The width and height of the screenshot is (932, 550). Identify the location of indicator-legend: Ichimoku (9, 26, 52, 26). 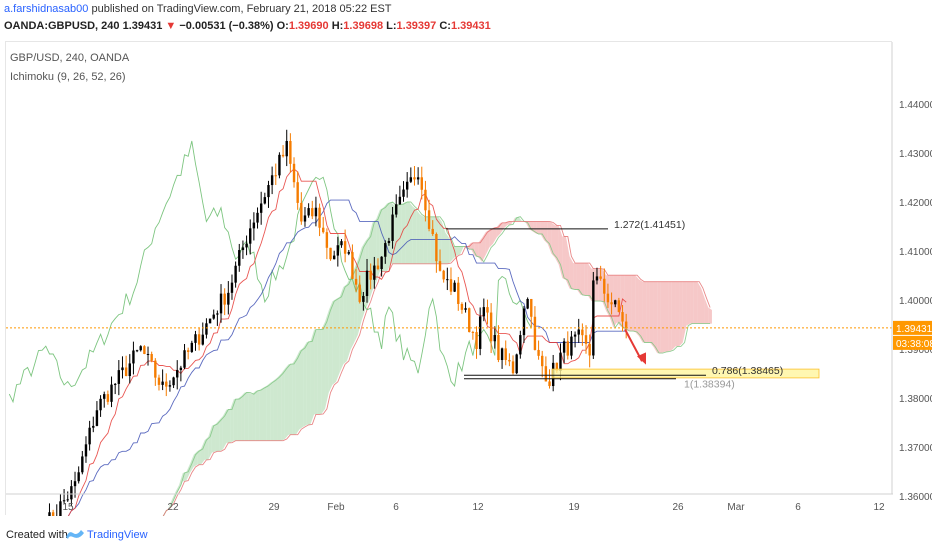
(68, 77).